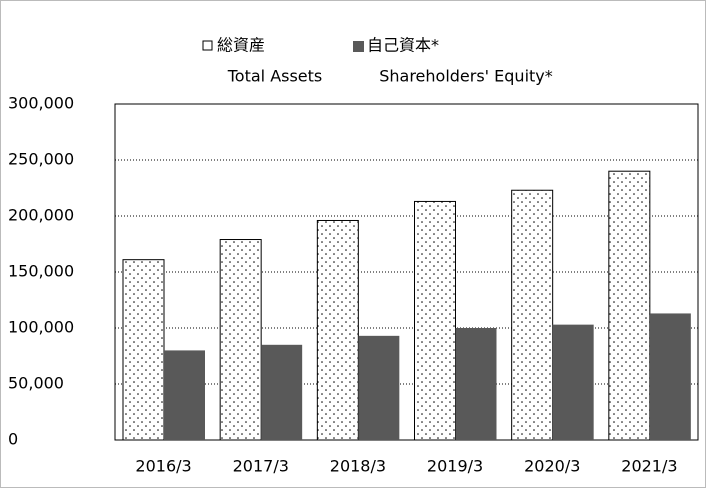  I want to click on y-tick-label: 250,000, so click(41, 159).